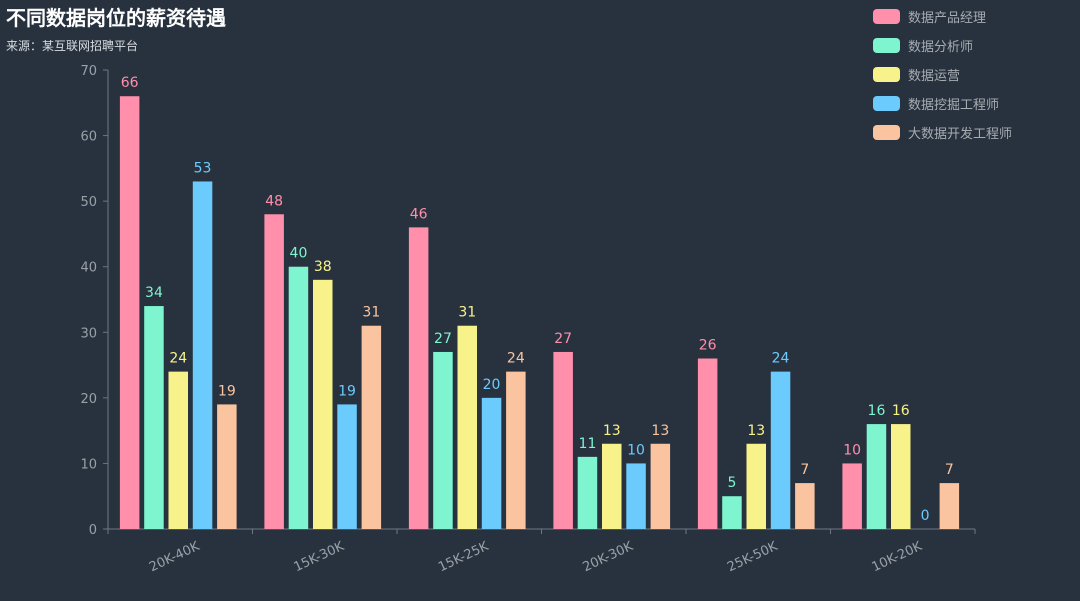  What do you see at coordinates (88, 464) in the screenshot?
I see `y-tick-label: 10` at bounding box center [88, 464].